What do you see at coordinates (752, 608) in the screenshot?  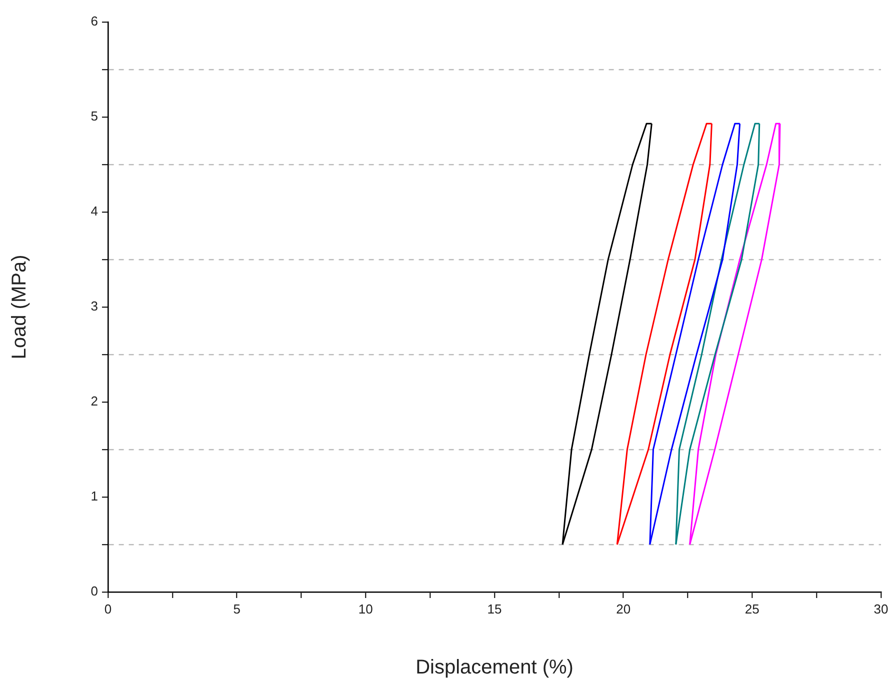 I see `x-tick-label: 25` at bounding box center [752, 608].